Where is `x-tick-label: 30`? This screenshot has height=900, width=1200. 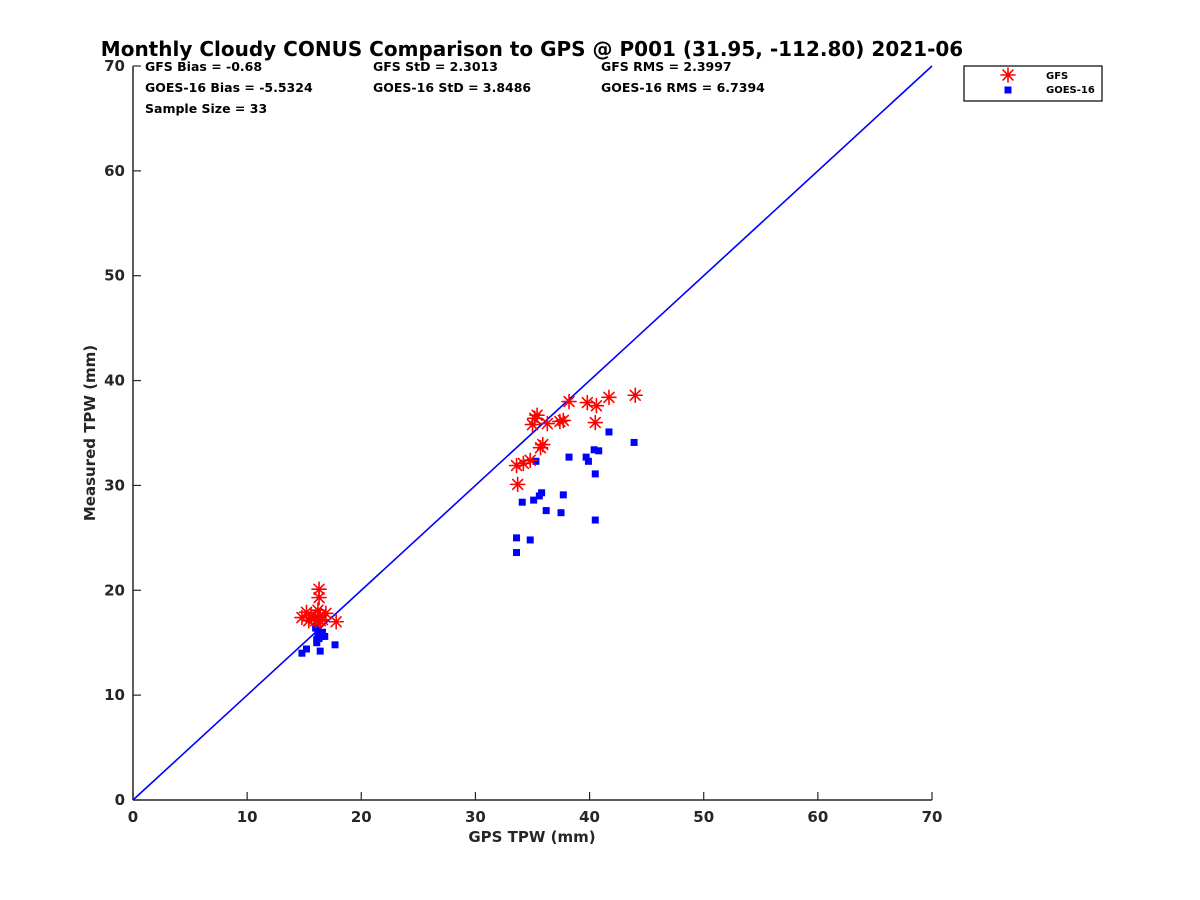 x-tick-label: 30 is located at coordinates (475, 817).